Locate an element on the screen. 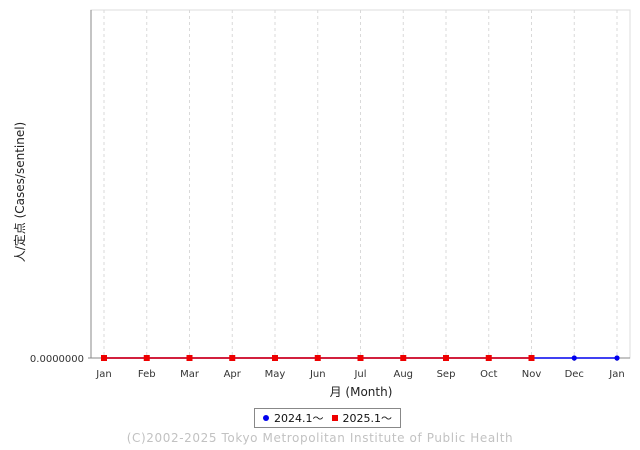  legend-item-2024: 2024.1～ is located at coordinates (293, 418).